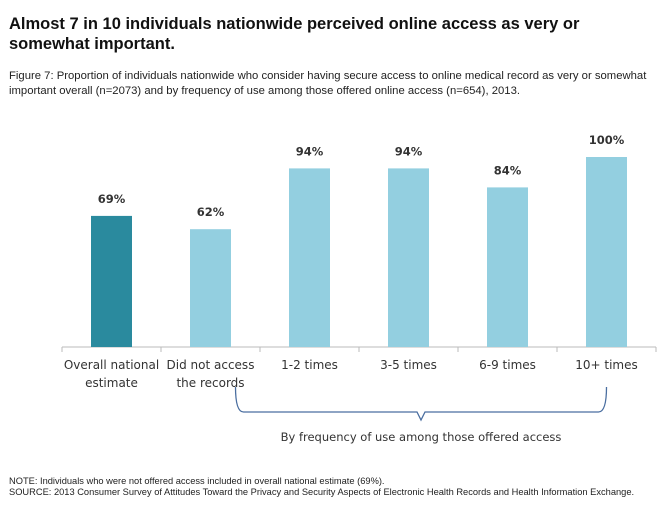  I want to click on category-label: Overall national, so click(111, 365).